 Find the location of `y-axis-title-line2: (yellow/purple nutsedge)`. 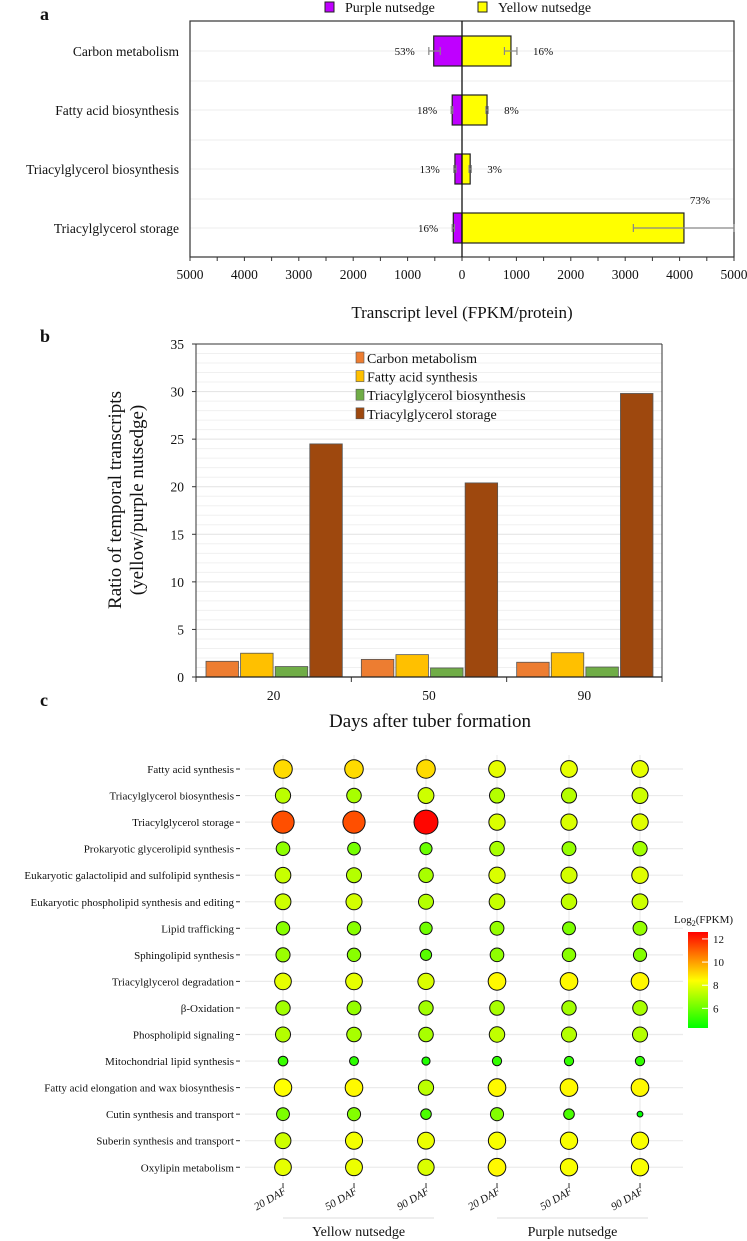

y-axis-title-line2: (yellow/purple nutsedge) is located at coordinates (137, 500).